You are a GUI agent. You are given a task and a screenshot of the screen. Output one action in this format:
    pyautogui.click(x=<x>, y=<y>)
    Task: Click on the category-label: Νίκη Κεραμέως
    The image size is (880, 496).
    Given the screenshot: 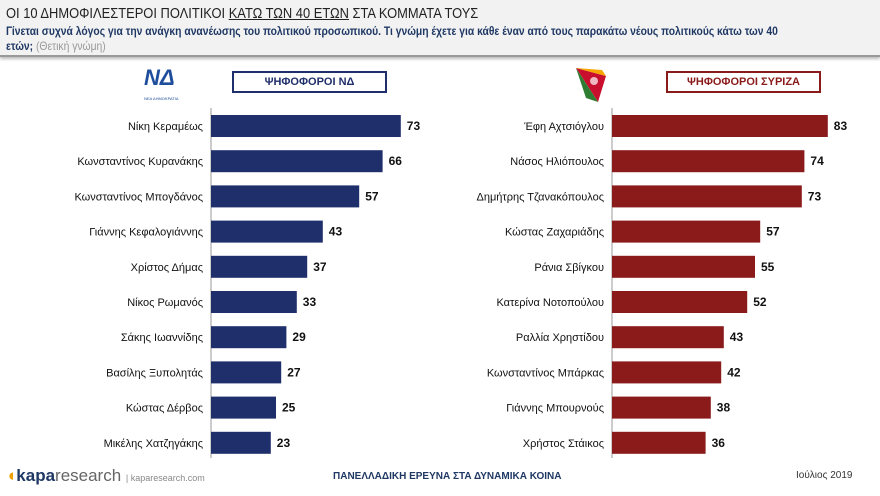 What is the action you would take?
    pyautogui.click(x=165, y=127)
    